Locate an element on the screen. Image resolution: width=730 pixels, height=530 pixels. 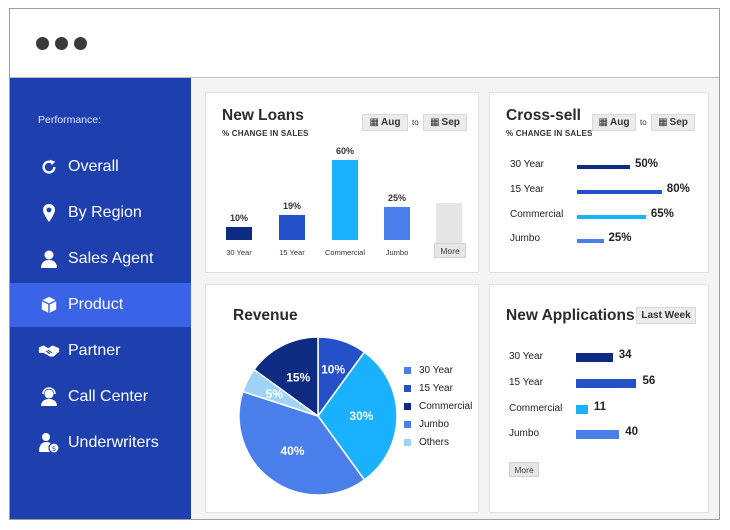
sidebar-item-partner: Partner is located at coordinates (100, 351).